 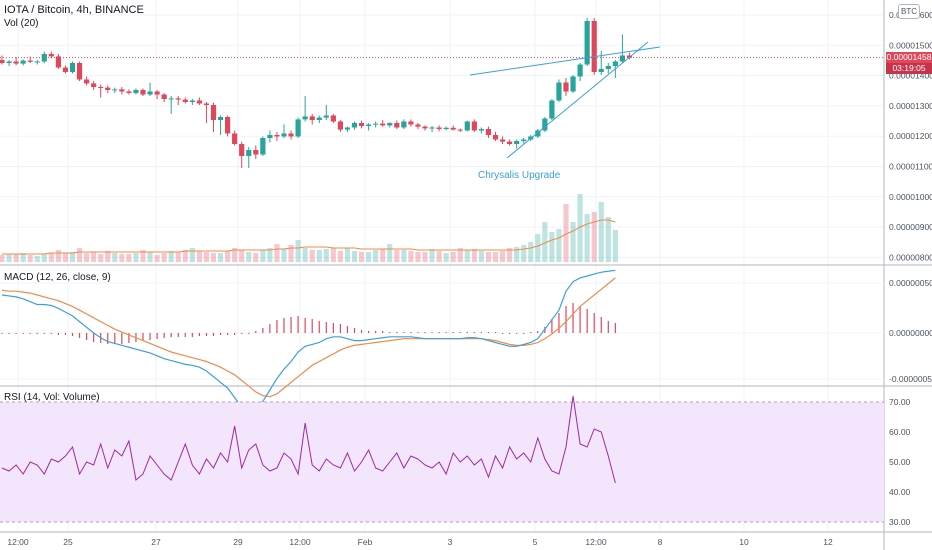 What do you see at coordinates (828, 542) in the screenshot?
I see `time-axis-tick: 12` at bounding box center [828, 542].